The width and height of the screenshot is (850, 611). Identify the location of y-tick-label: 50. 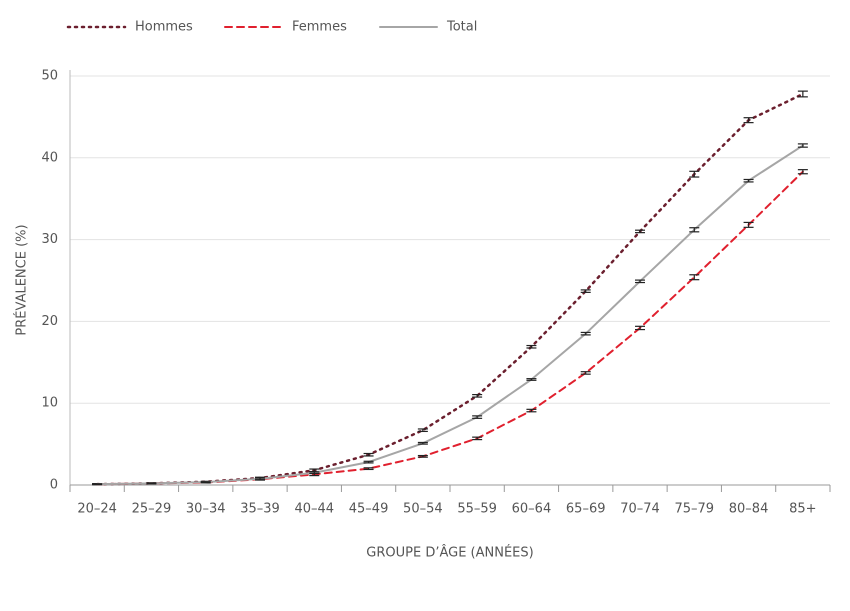
(49, 76).